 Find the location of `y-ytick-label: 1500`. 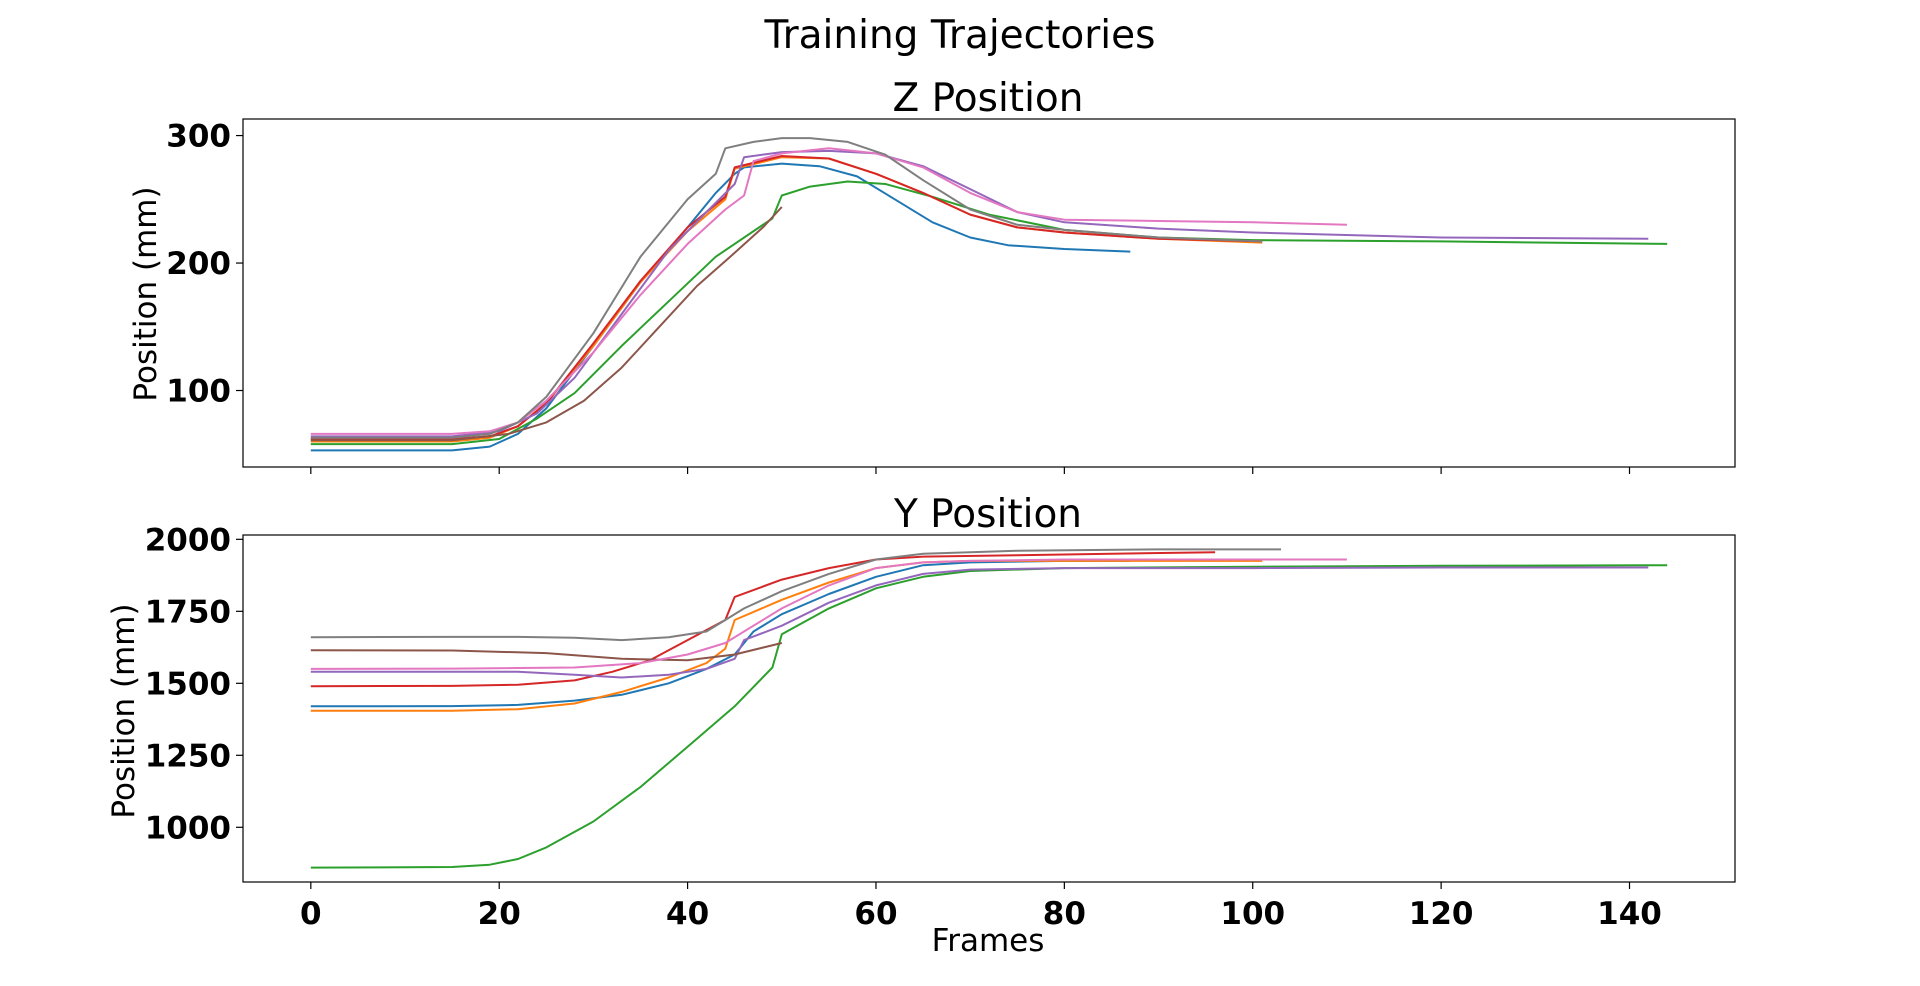

y-ytick-label: 1500 is located at coordinates (188, 684).